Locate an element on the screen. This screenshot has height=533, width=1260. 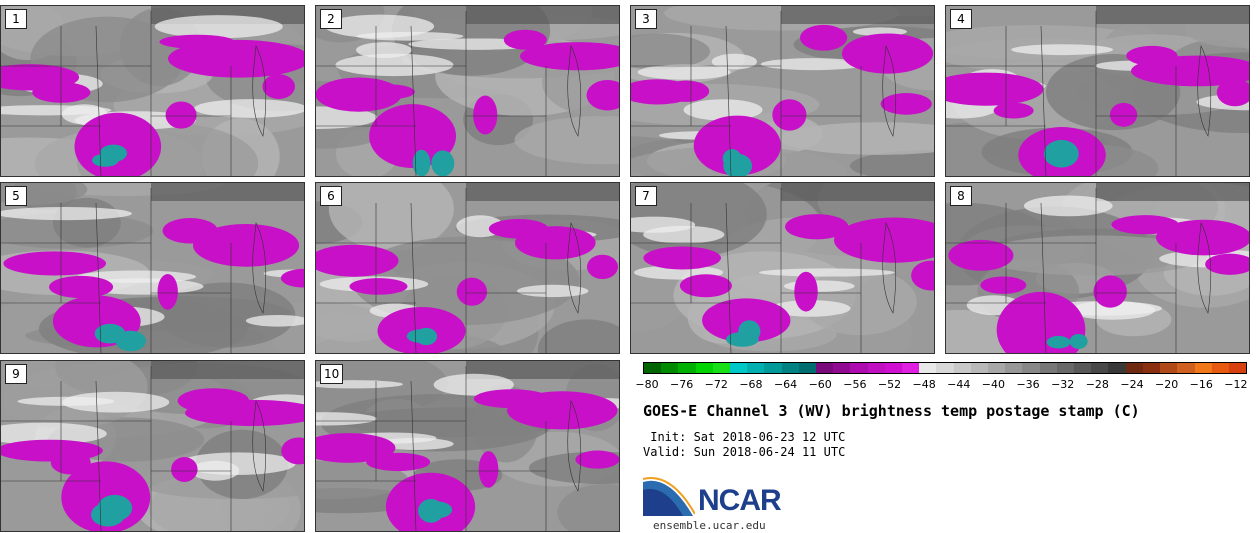
stamp-panel-1: 1 is located at coordinates (152, 91).